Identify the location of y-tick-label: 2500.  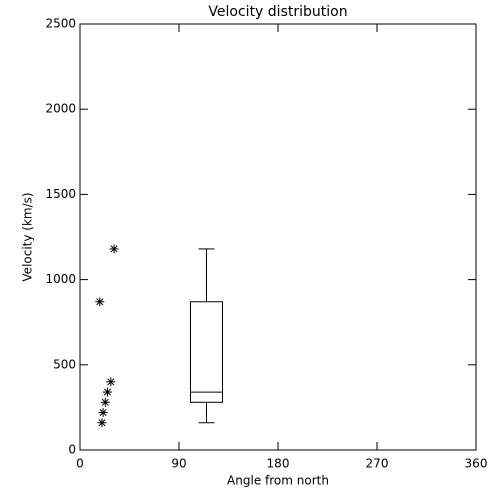
(60, 24).